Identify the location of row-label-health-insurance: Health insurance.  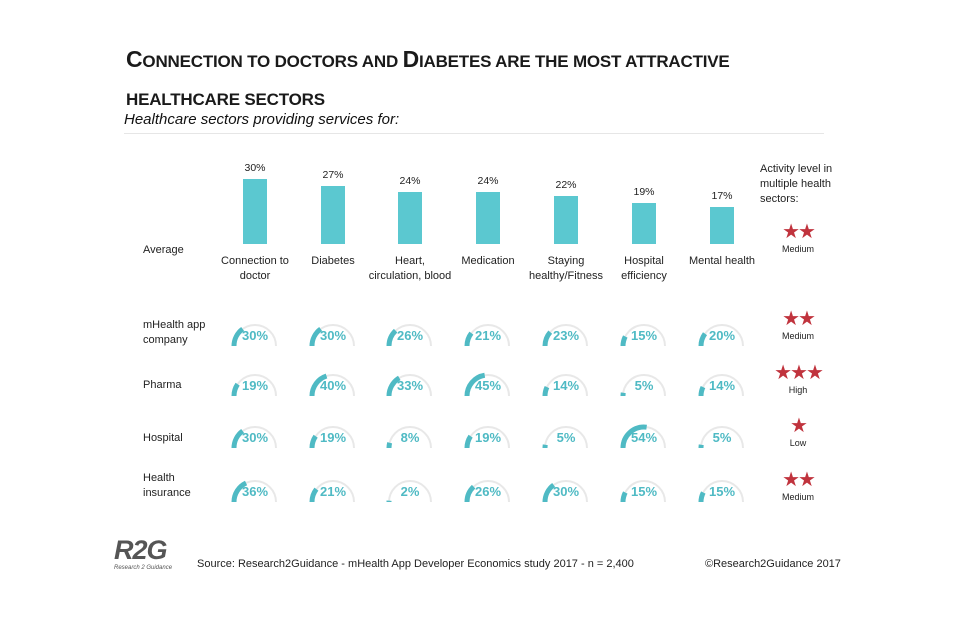
(167, 485).